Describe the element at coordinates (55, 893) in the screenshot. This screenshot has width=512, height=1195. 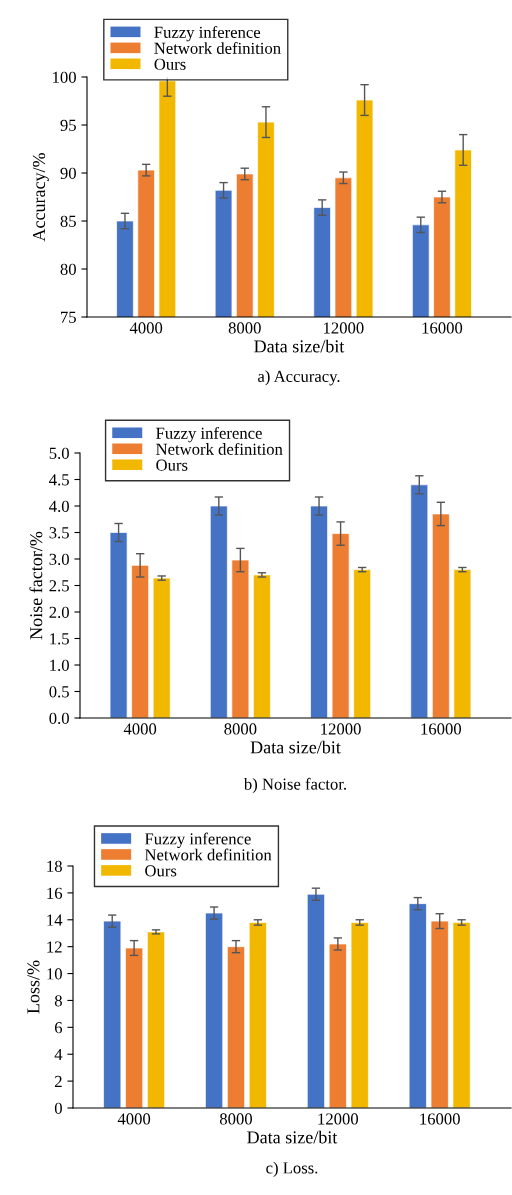
I see `y-tick-label: 16` at that location.